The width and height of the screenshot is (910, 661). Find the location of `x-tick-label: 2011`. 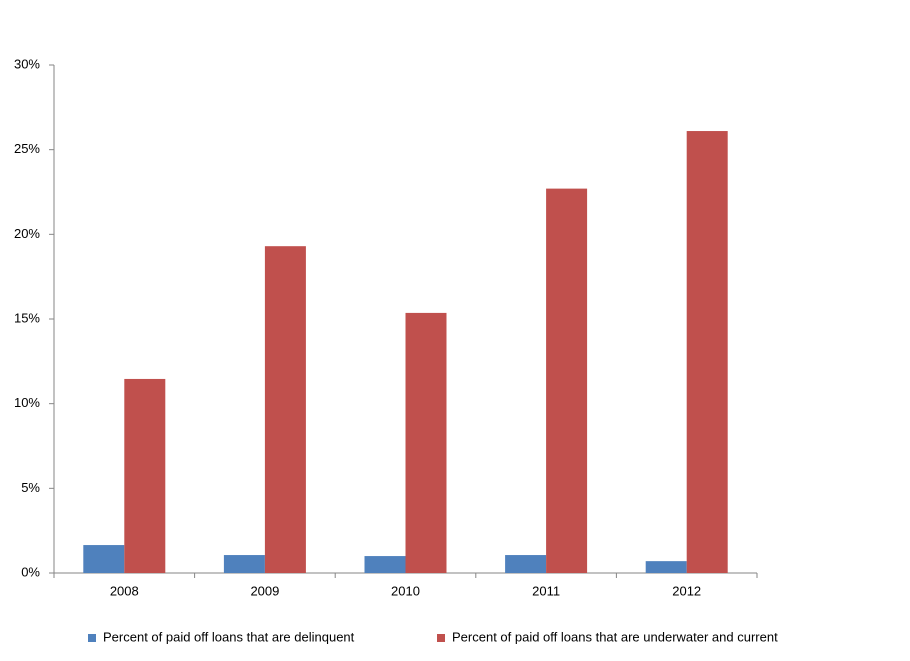

x-tick-label: 2011 is located at coordinates (546, 590).